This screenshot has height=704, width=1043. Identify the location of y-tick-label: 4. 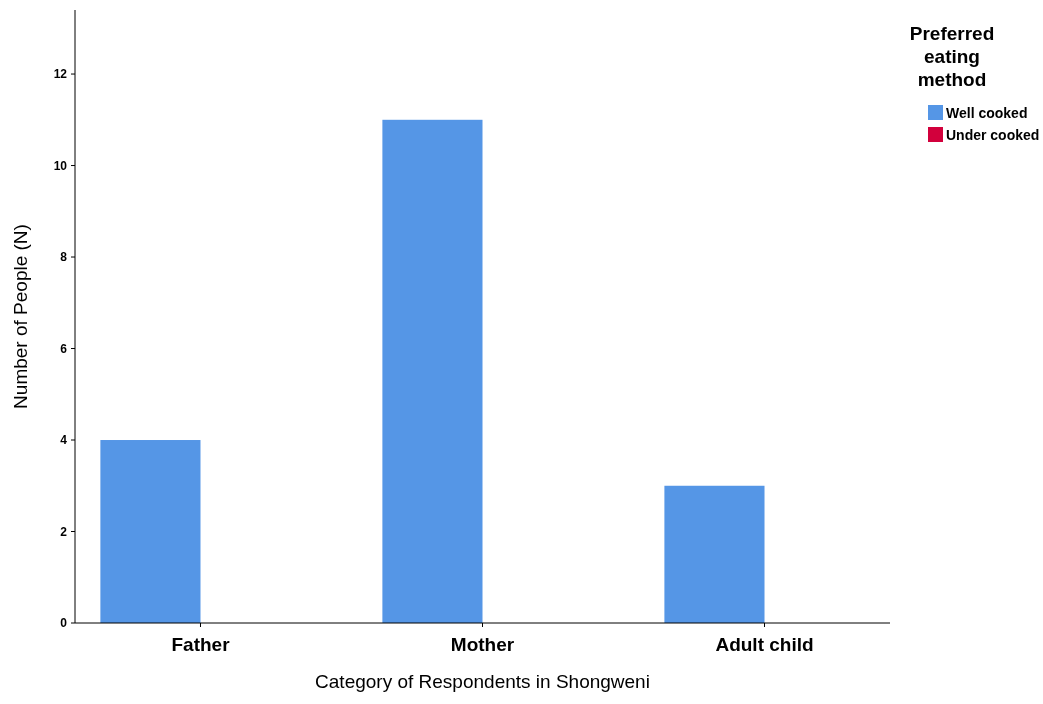
(64, 440).